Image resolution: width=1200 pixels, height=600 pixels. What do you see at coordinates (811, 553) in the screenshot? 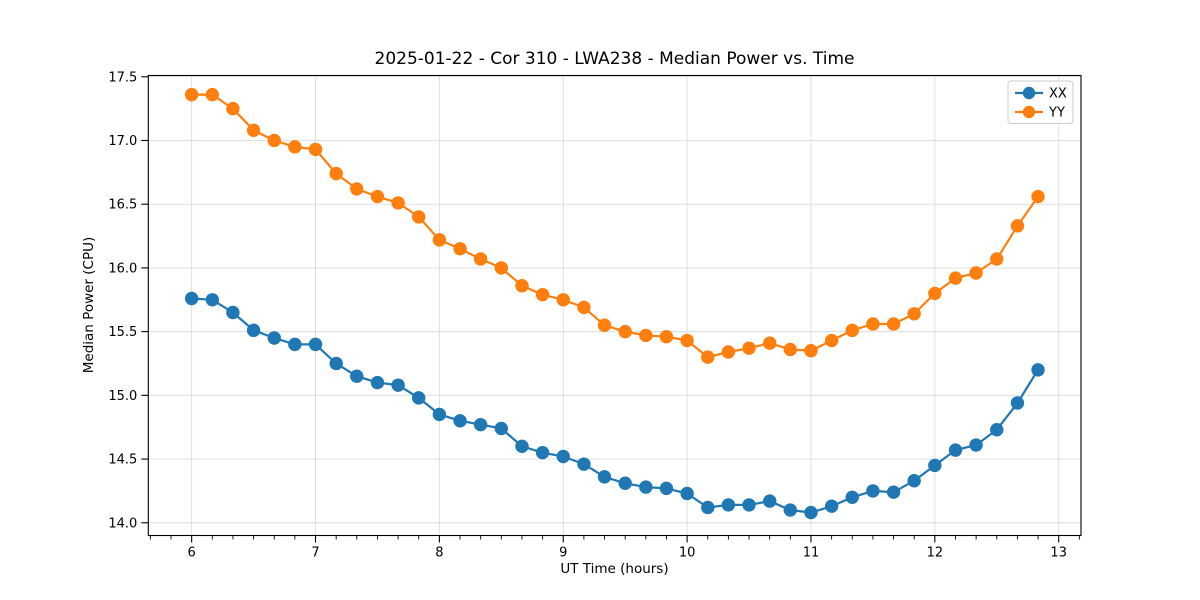
I see `x-tick-label: 11` at bounding box center [811, 553].